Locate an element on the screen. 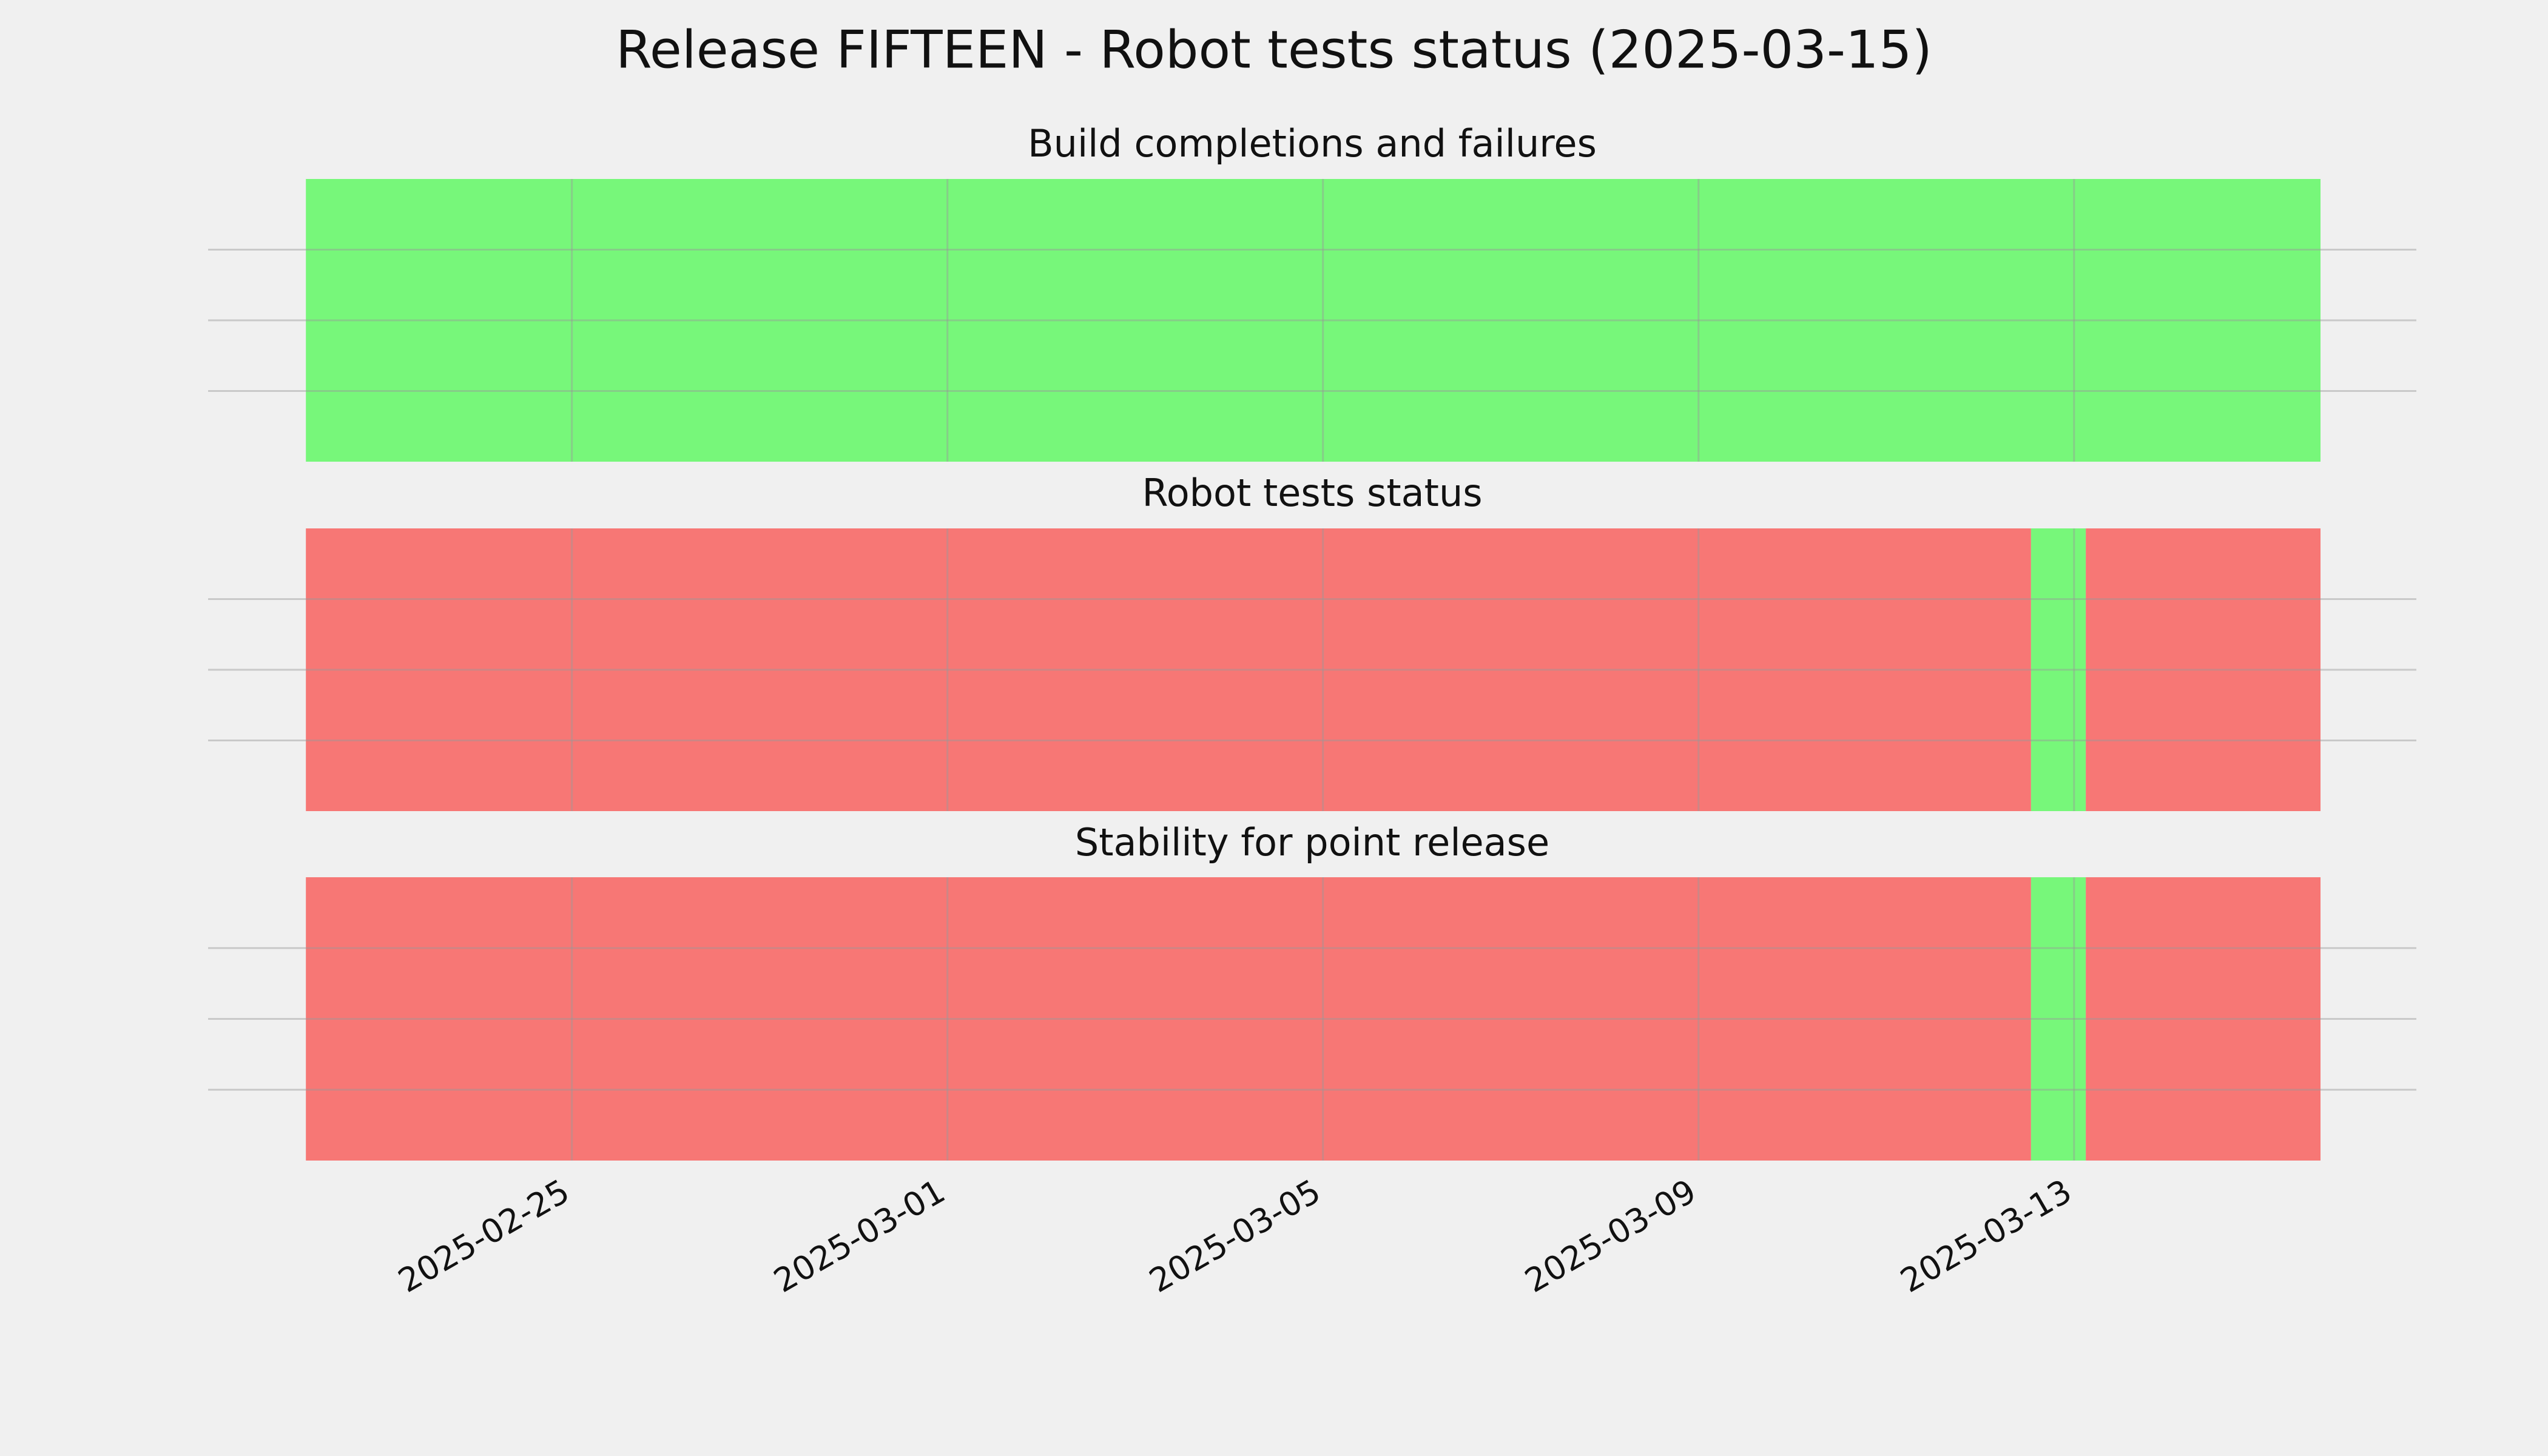 Image resolution: width=2548 pixels, height=1456 pixels. panel-title: Build completions and failures is located at coordinates (1312, 143).